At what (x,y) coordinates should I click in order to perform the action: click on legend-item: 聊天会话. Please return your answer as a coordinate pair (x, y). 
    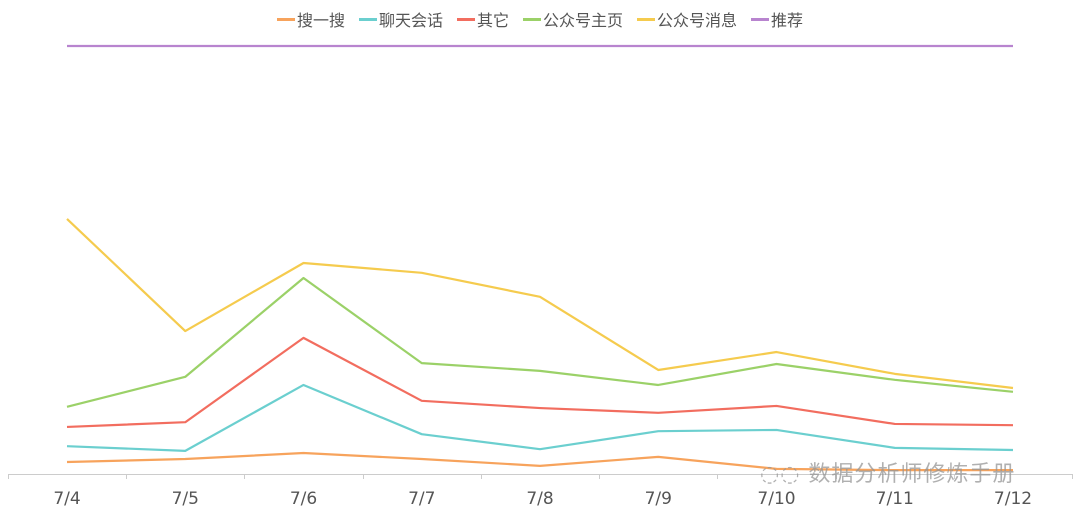
    Looking at the image, I should click on (400, 19).